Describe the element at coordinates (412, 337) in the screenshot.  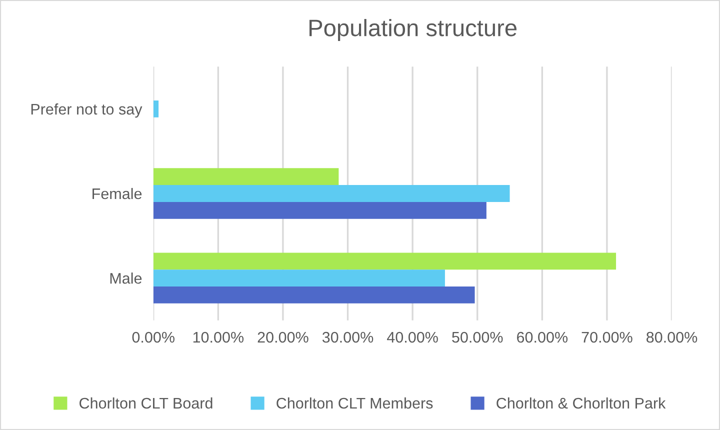
I see `x-tick-label: 40.00%` at that location.